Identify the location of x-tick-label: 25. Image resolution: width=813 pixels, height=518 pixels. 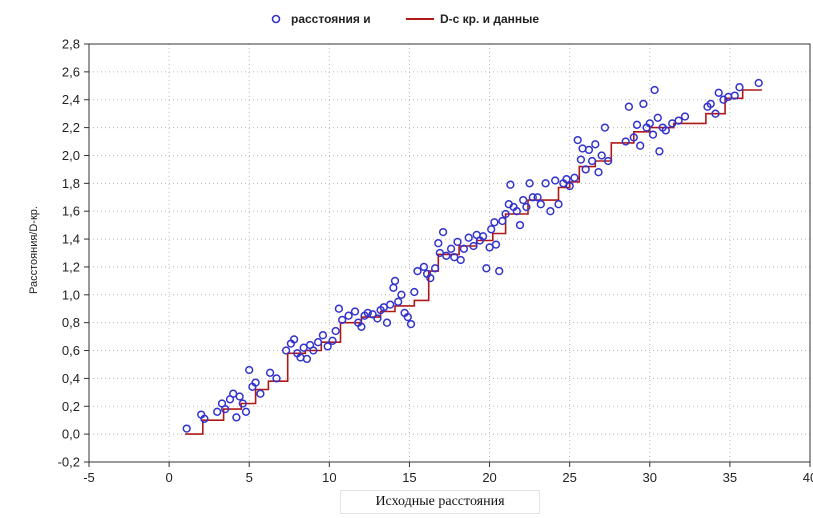
(569, 477).